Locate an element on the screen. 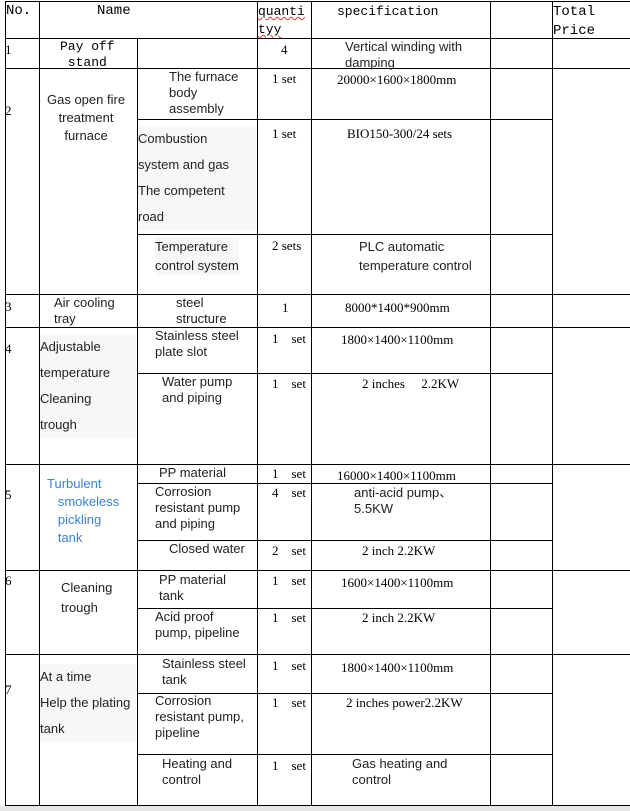  item-spec: anti-acid pump、 5.5KW is located at coordinates (403, 500).